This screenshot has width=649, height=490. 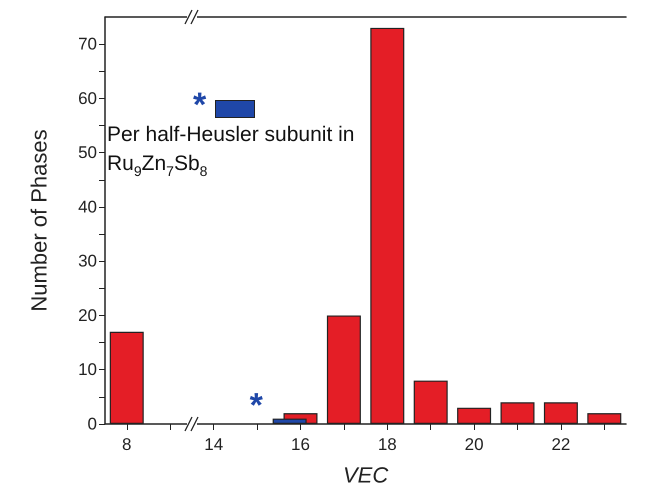 I want to click on y-axis-title: Number of Phases, so click(x=39, y=220).